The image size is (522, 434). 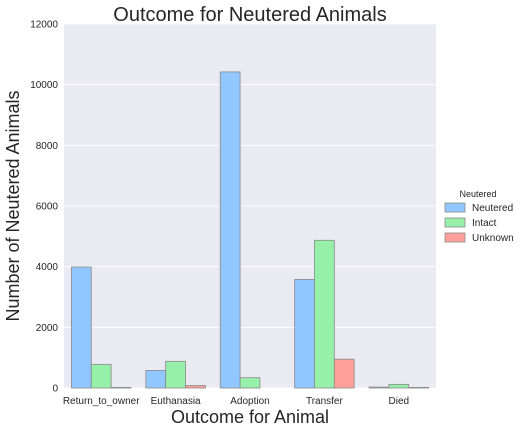 What do you see at coordinates (156, 379) in the screenshot?
I see `bar-neutered-euthanasia` at bounding box center [156, 379].